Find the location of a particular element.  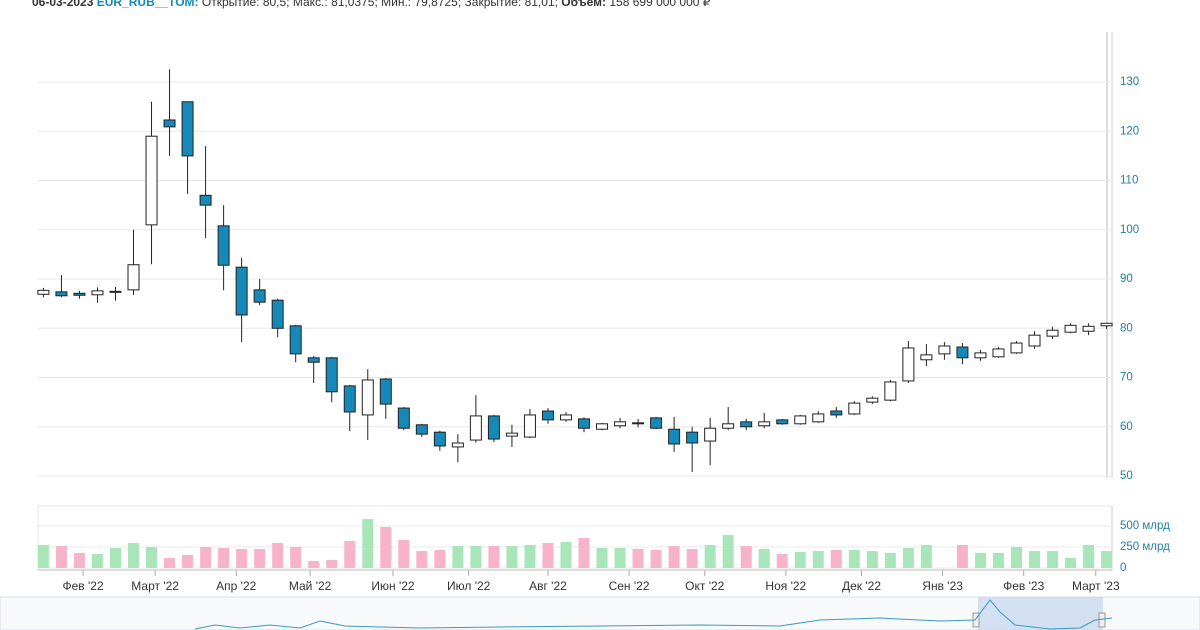

navigator-handle is located at coordinates (1102, 620).